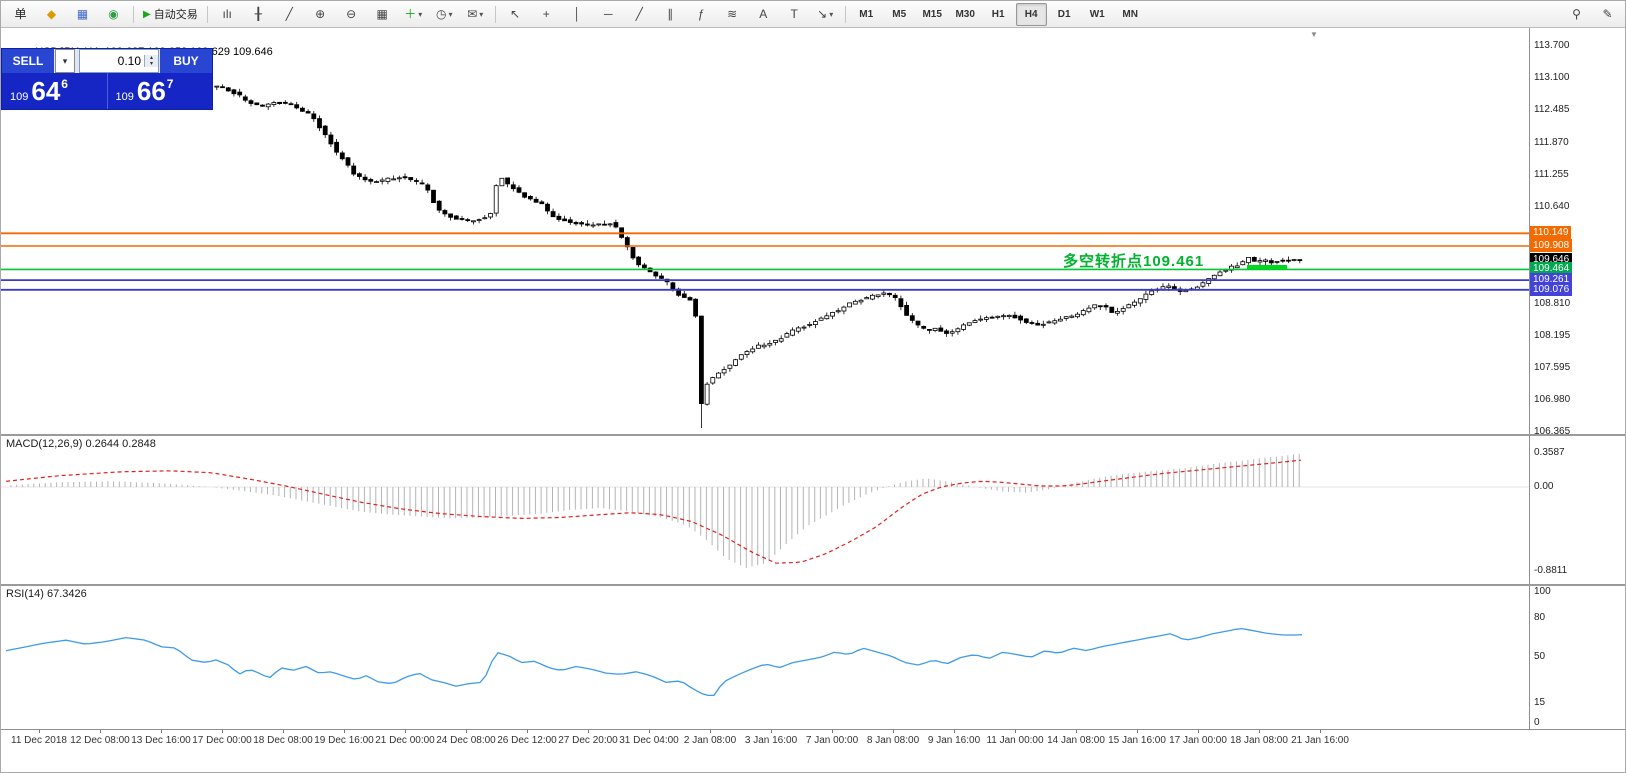 Image resolution: width=1626 pixels, height=773 pixels. What do you see at coordinates (1137, 740) in the screenshot?
I see `time-label: 15 Jan 16:00` at bounding box center [1137, 740].